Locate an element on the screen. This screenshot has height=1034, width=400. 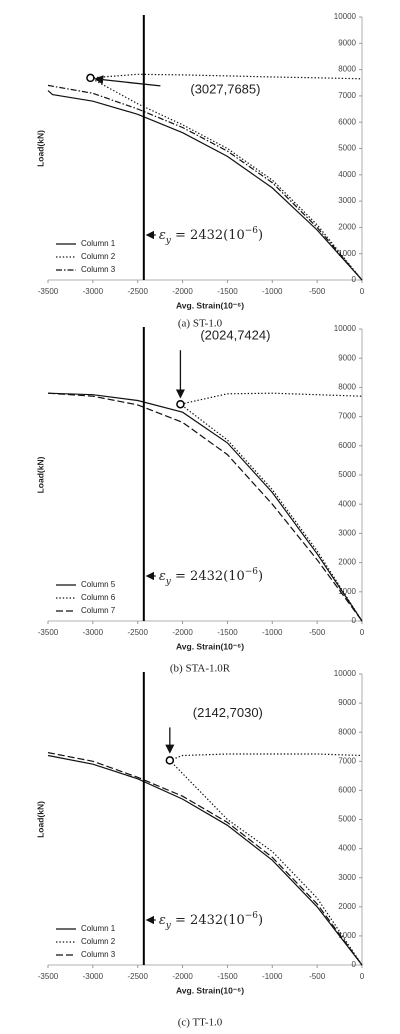
y-tick-label: 9000 is located at coordinates (347, 42).